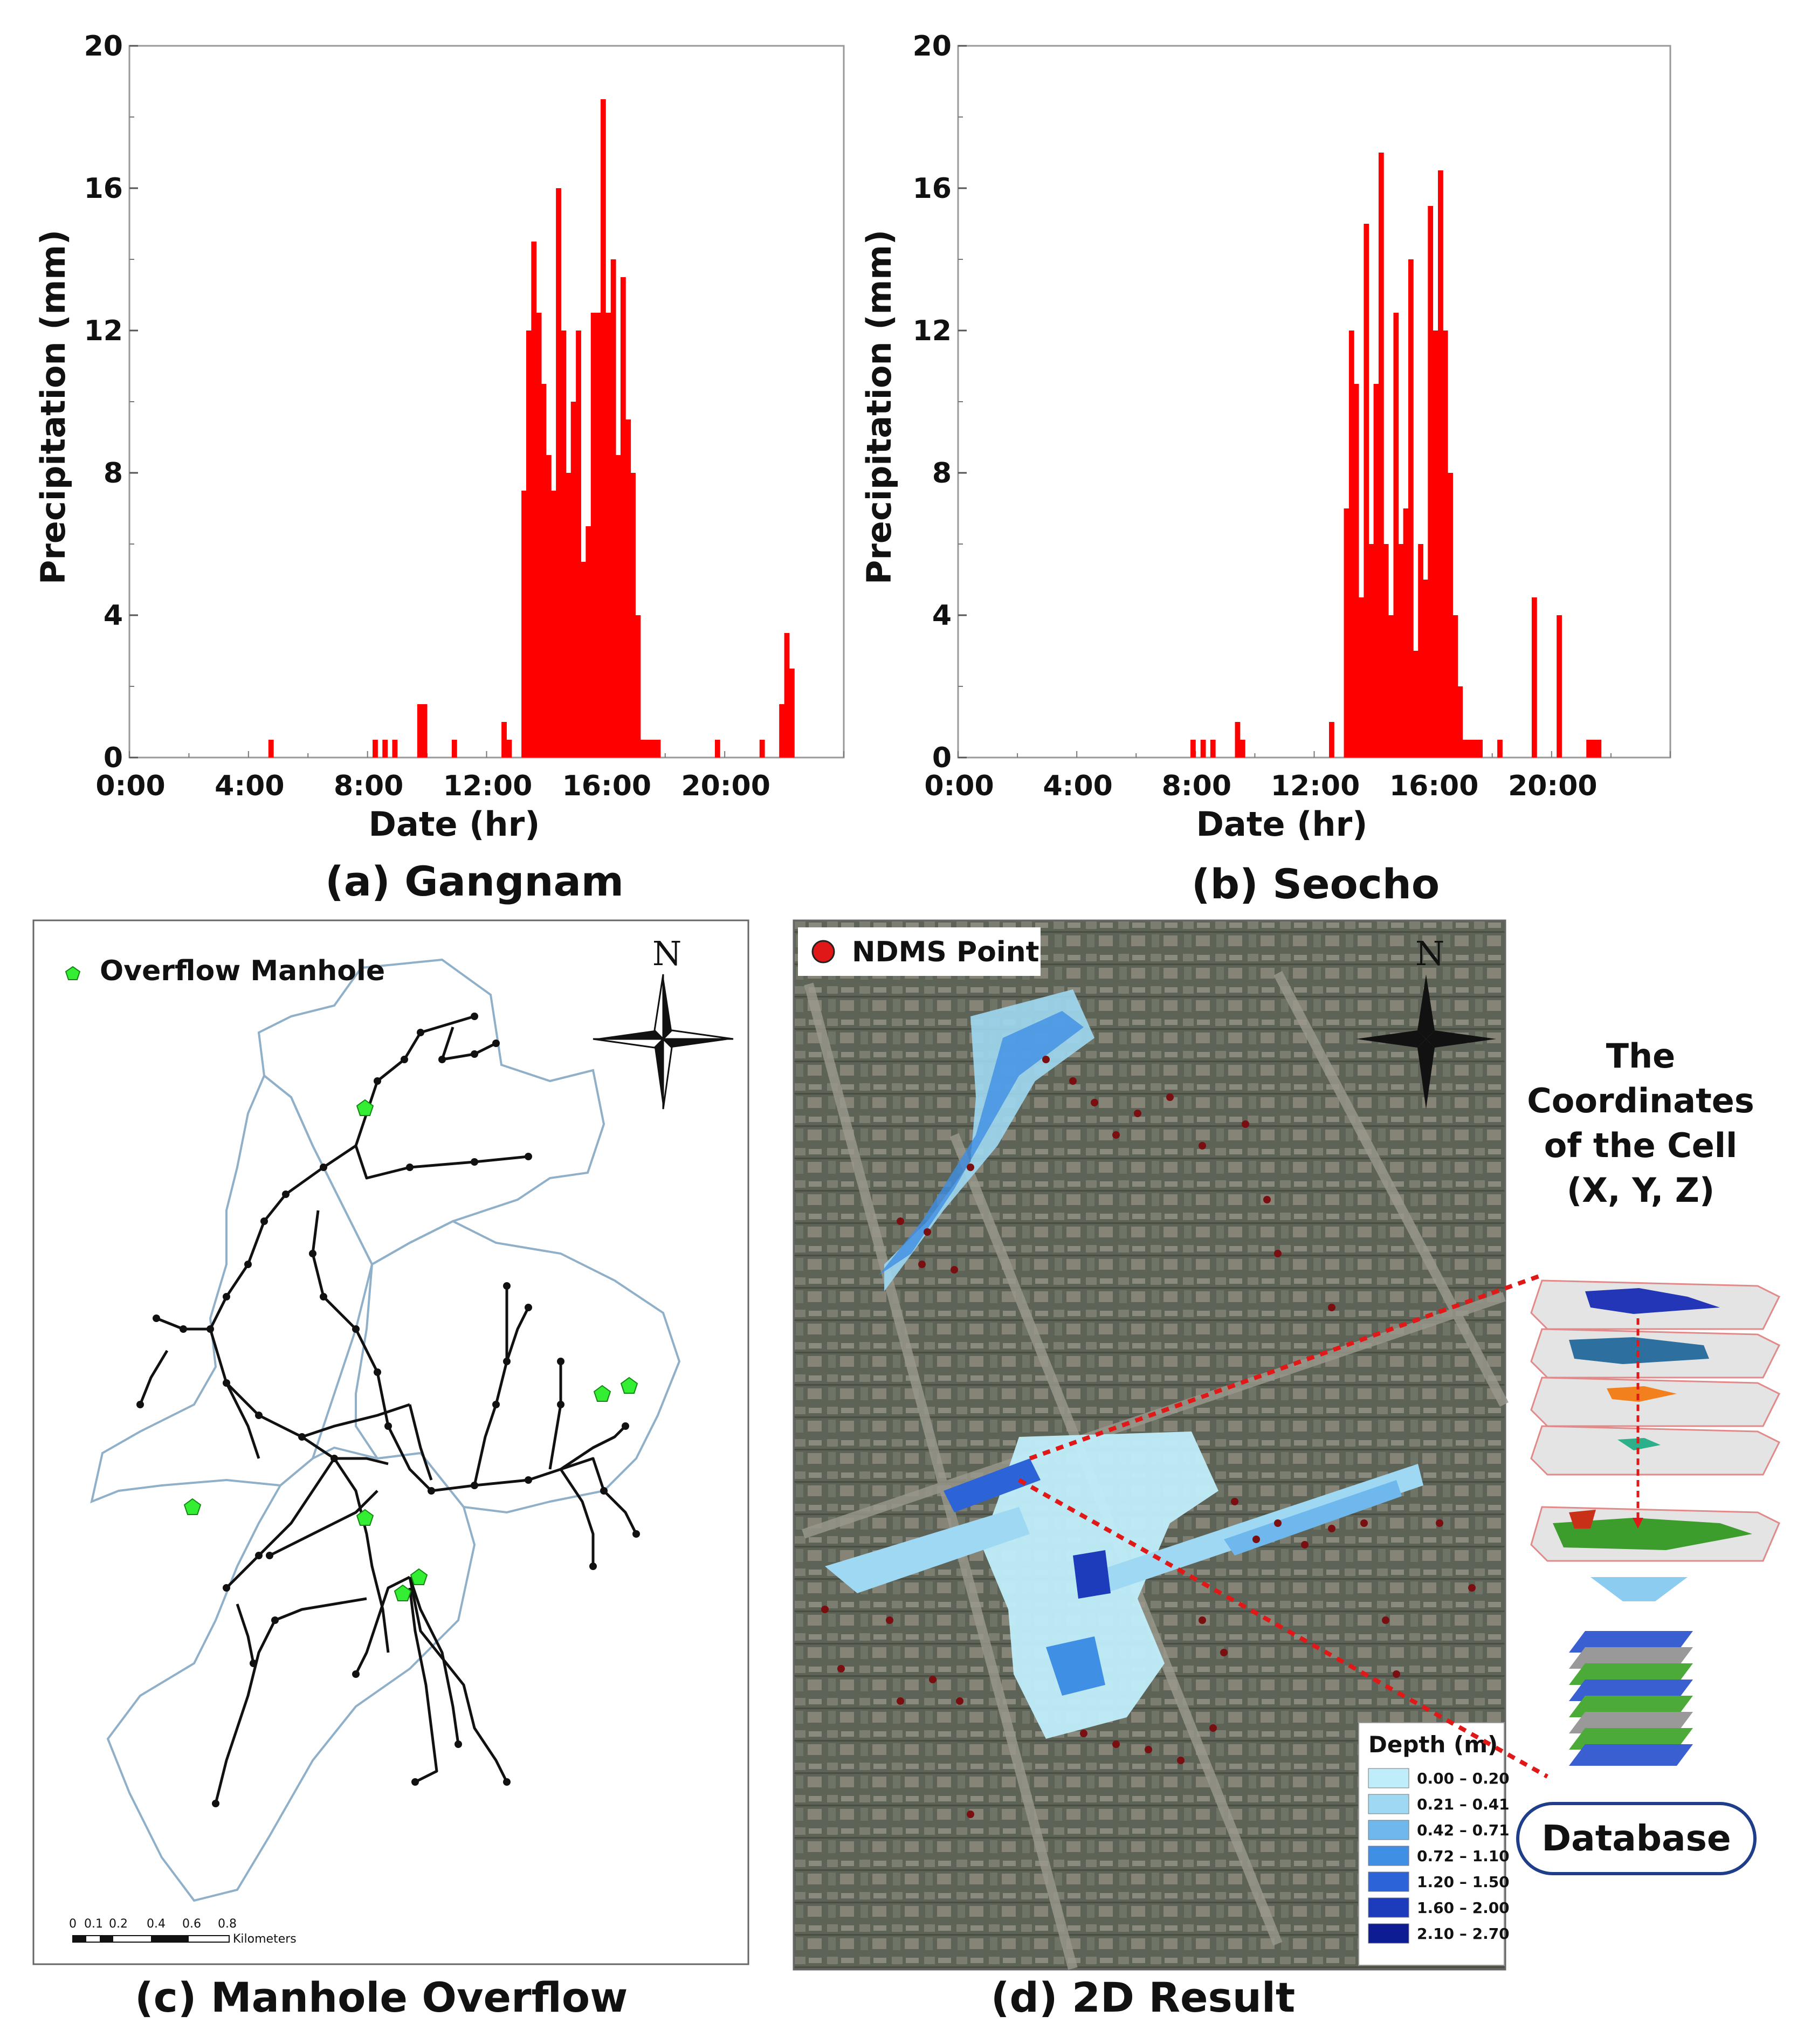 The width and height of the screenshot is (1797, 2044). I want to click on depth-legend-label: 0.72 – 1.10, so click(1463, 1856).